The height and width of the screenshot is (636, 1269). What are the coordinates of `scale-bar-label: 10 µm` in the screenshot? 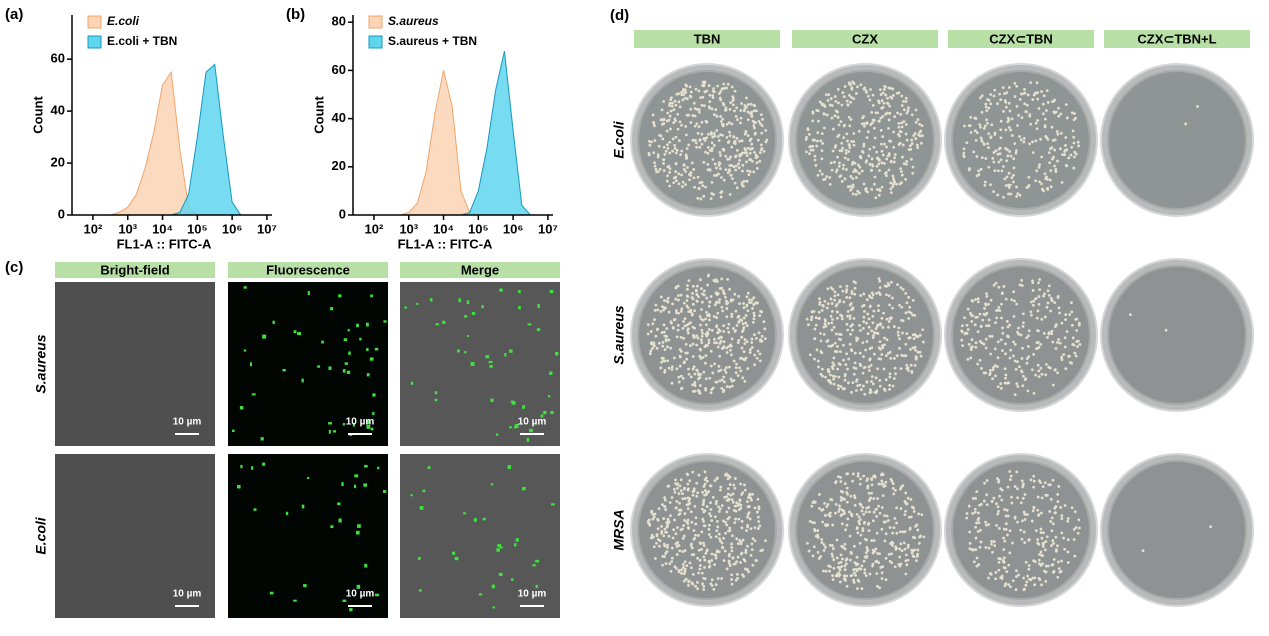 It's located at (532, 594).